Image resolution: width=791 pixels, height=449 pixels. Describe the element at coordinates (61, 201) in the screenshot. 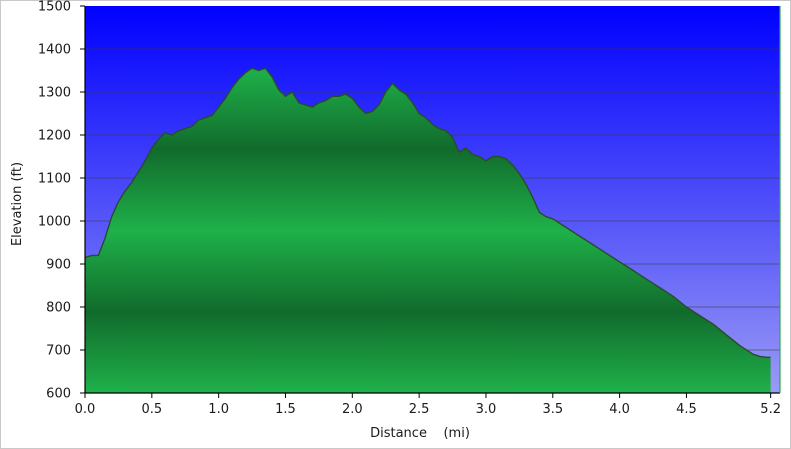

I see `y-axis-ticks: 600 700 800 900 1000 1100 1200 1300 1400 1500` at that location.